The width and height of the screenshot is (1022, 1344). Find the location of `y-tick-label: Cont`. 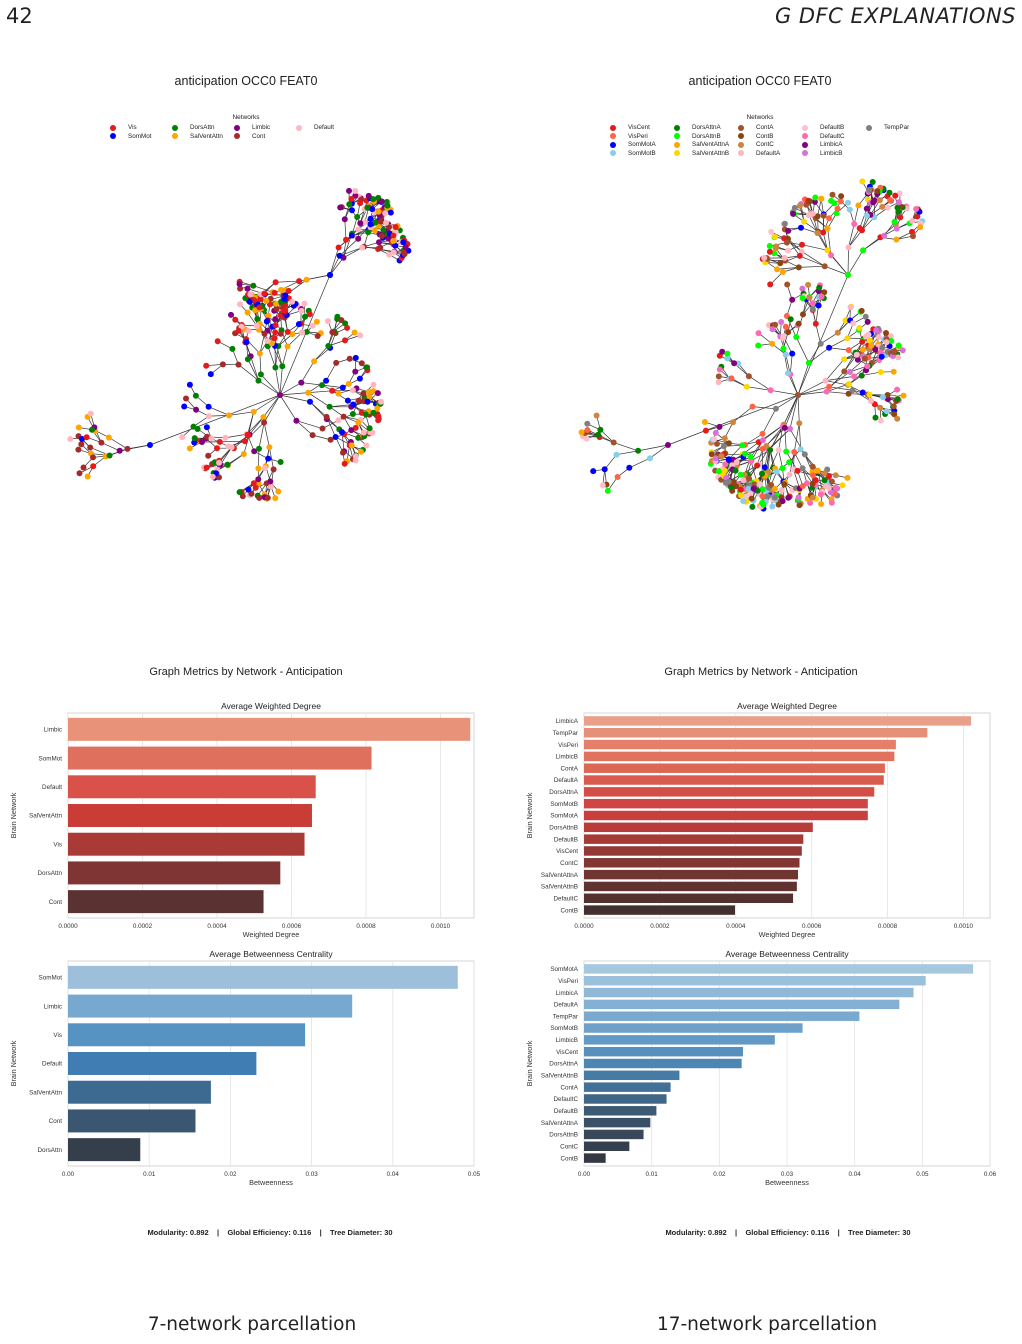

y-tick-label: Cont is located at coordinates (56, 902).